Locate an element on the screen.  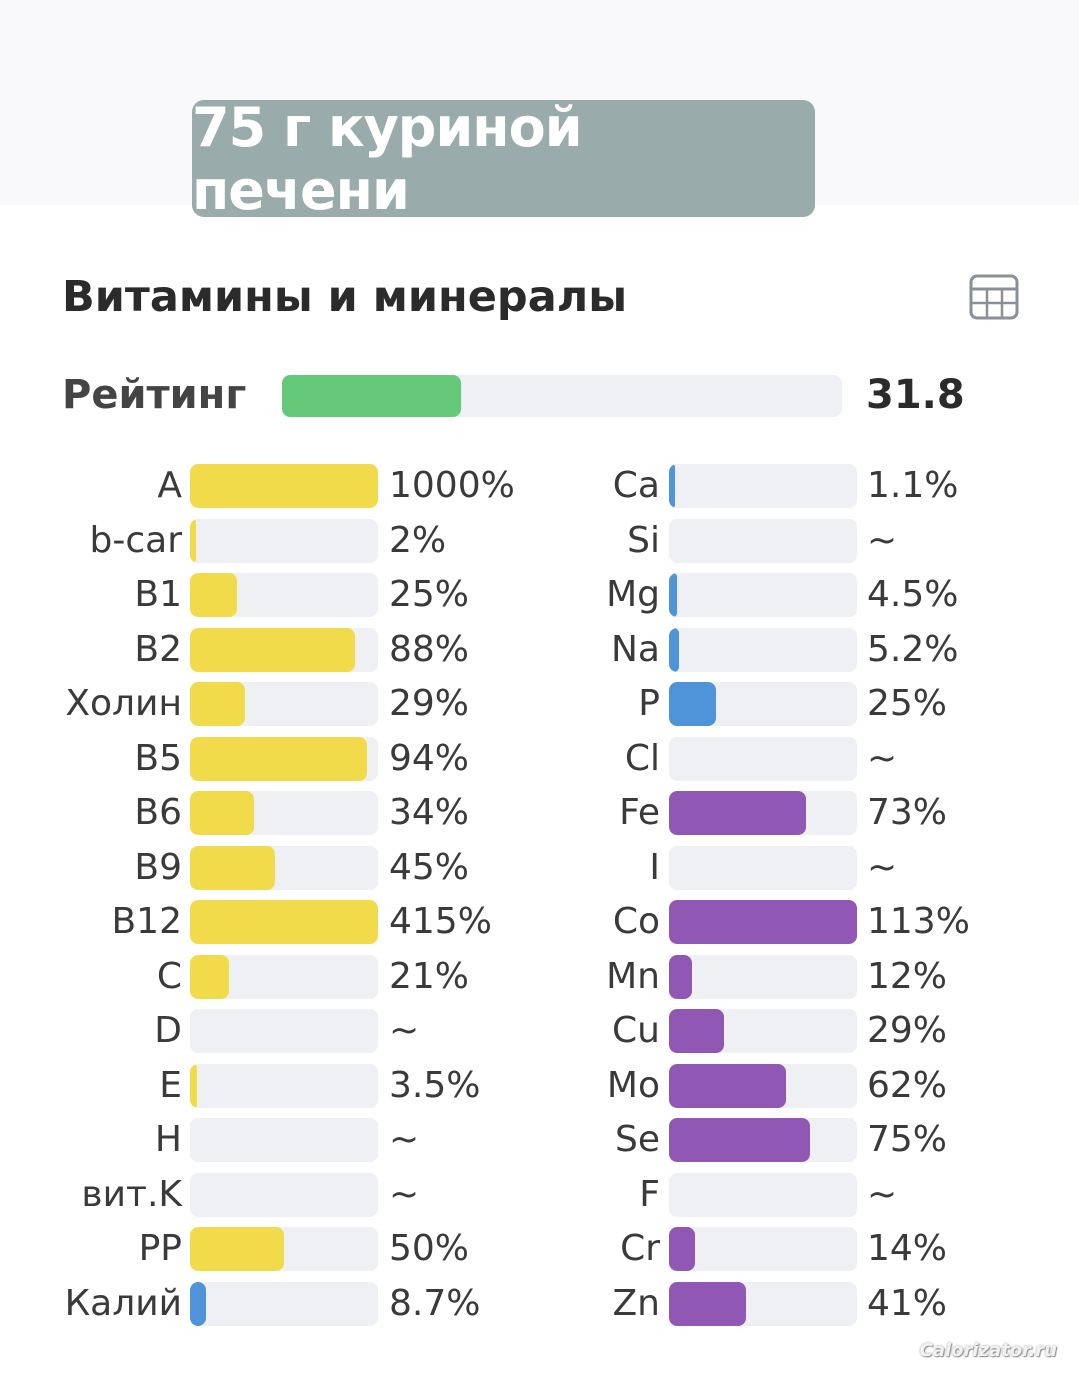
nutrient-name-mo: Mo is located at coordinates (330, 1086).